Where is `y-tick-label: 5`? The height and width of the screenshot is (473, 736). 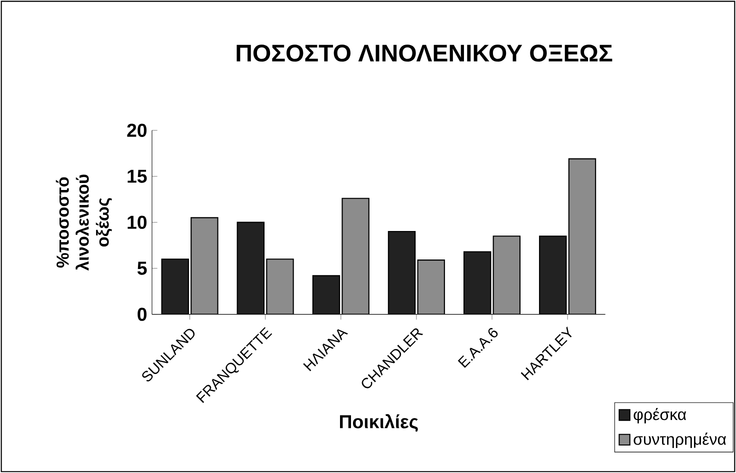
y-tick-label: 5 is located at coordinates (142, 268).